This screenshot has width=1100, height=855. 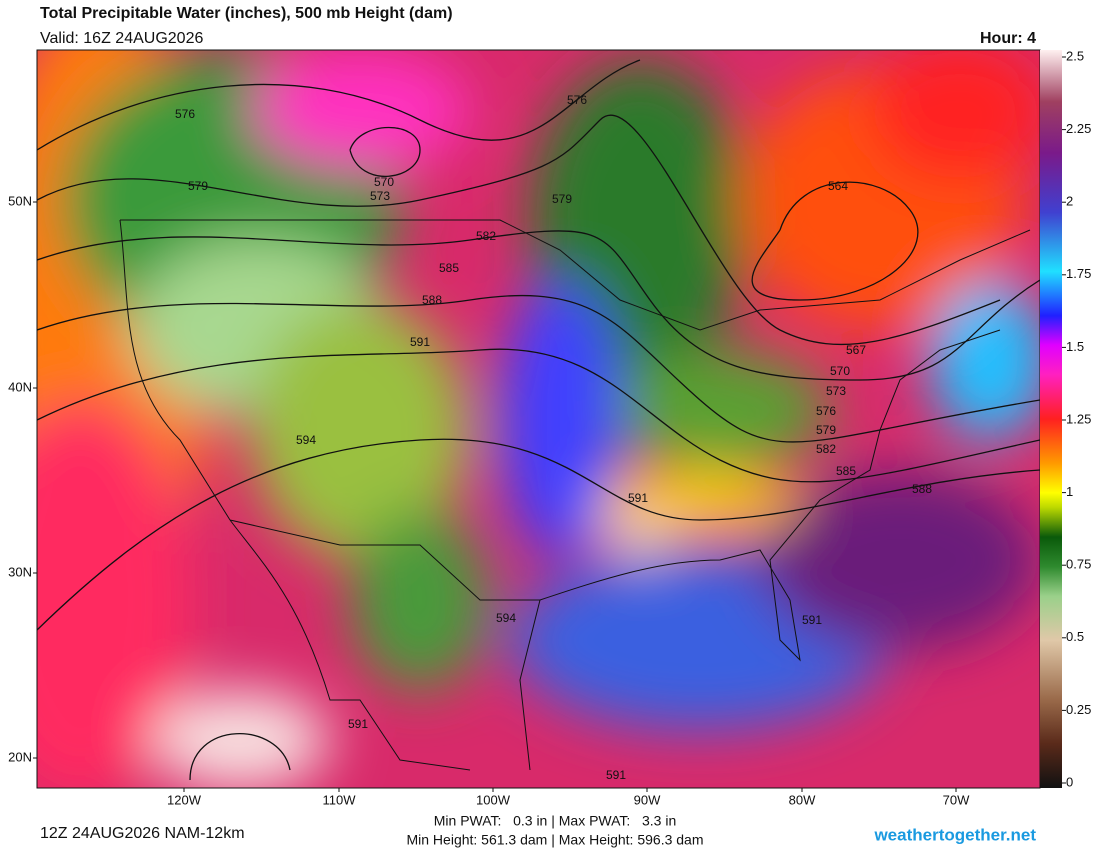 What do you see at coordinates (802, 799) in the screenshot?
I see `longitude-label: 80W` at bounding box center [802, 799].